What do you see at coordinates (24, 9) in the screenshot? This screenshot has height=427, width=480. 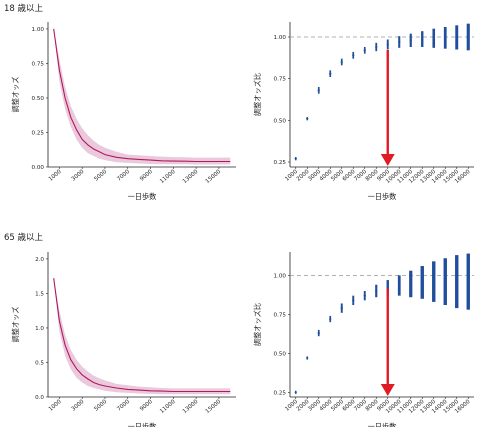 I see `section-title-18: 18 歳以上` at bounding box center [24, 9].